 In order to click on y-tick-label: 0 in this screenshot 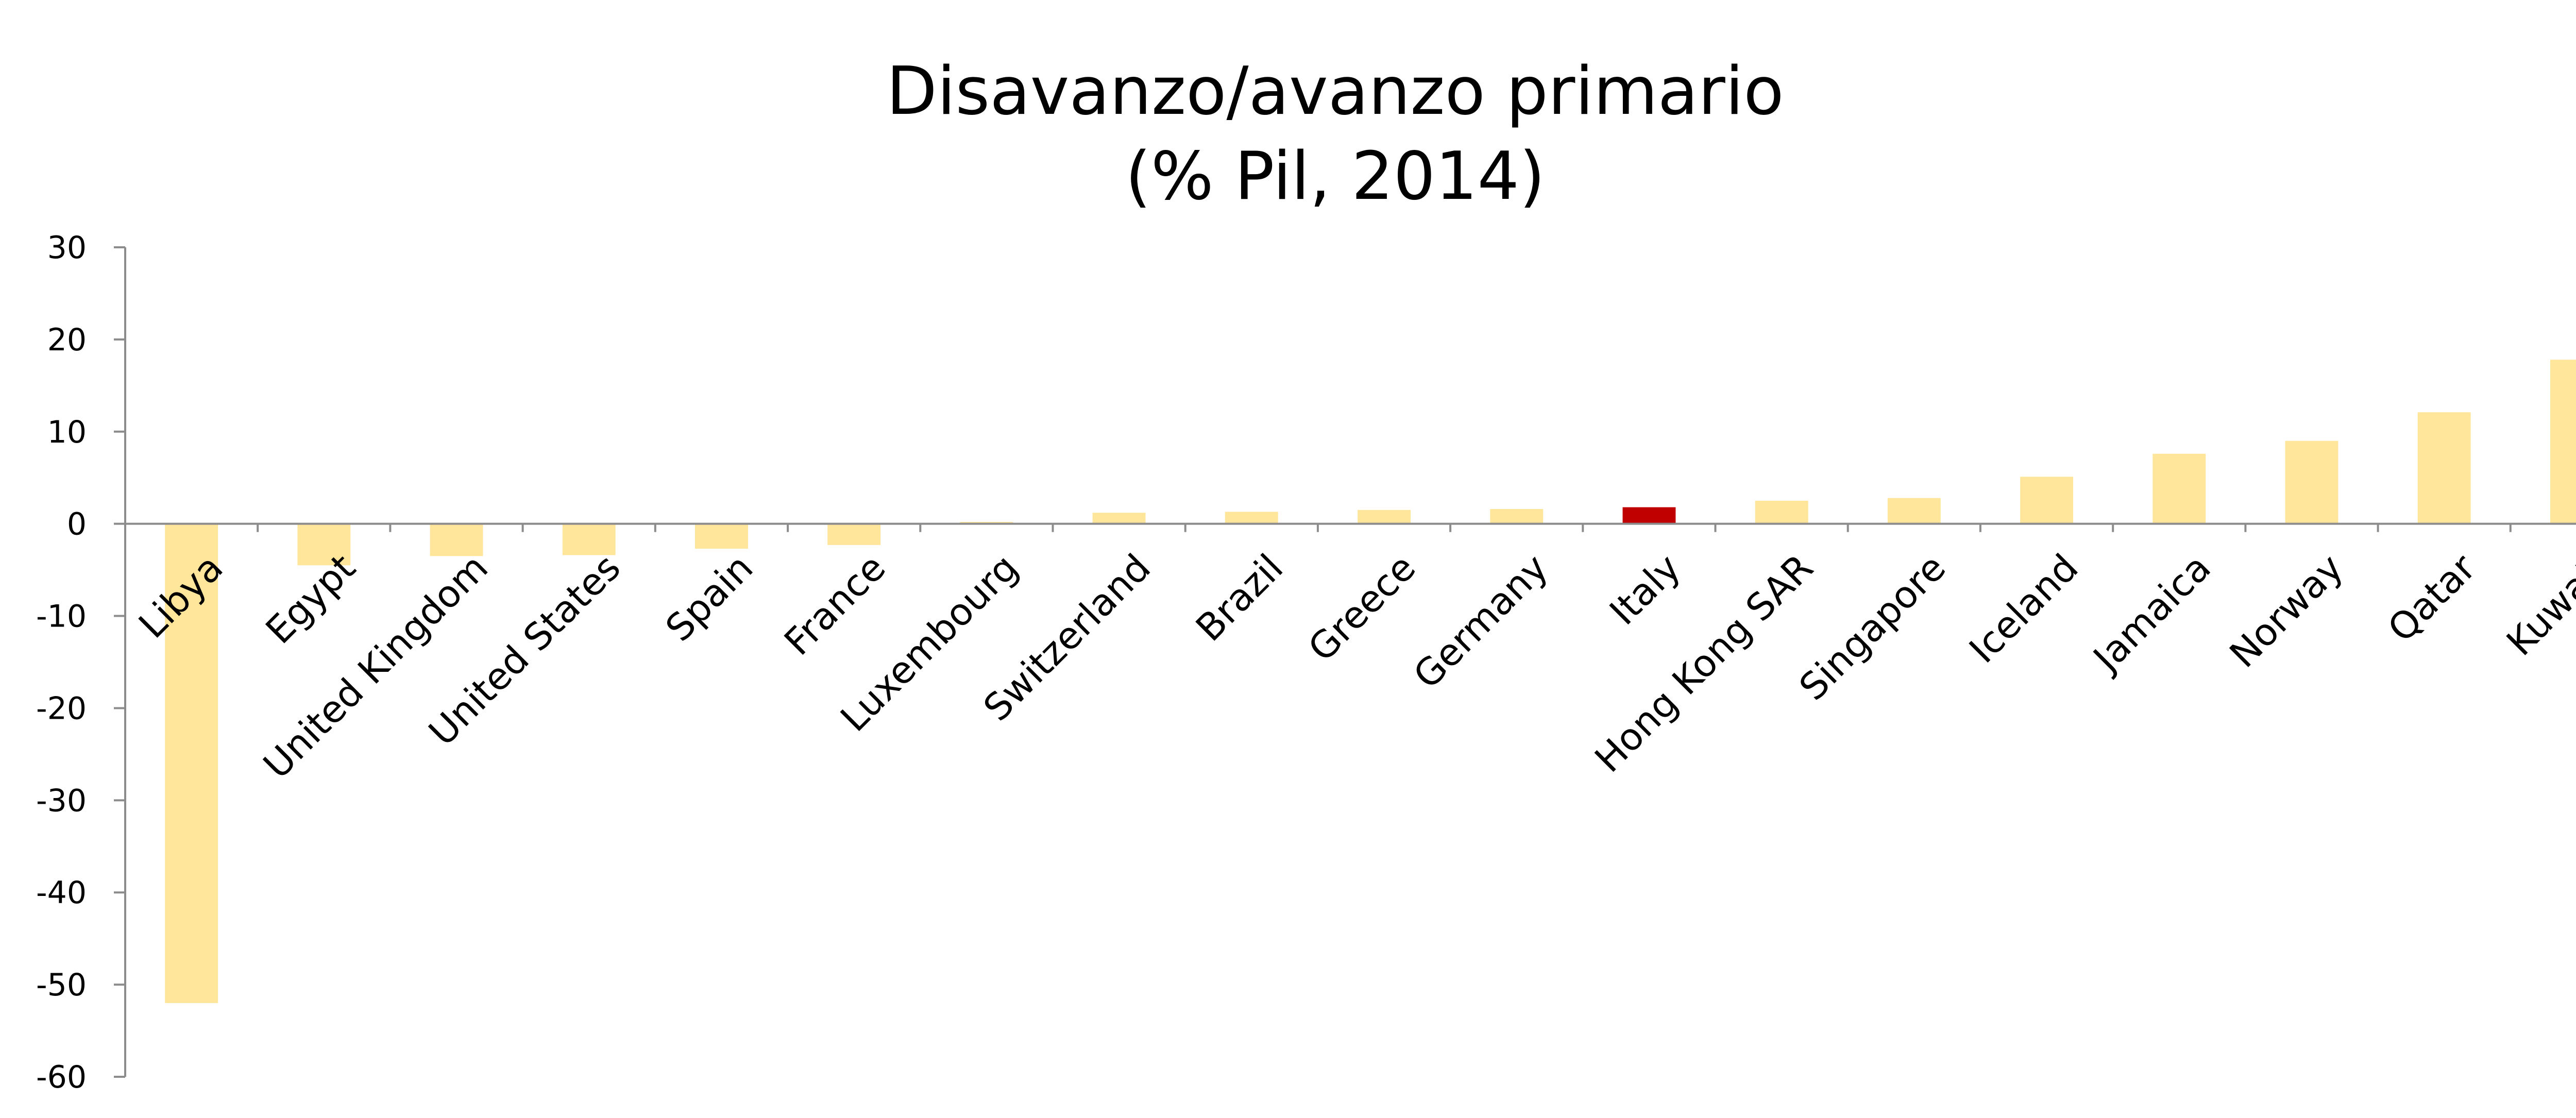, I will do `click(77, 524)`.